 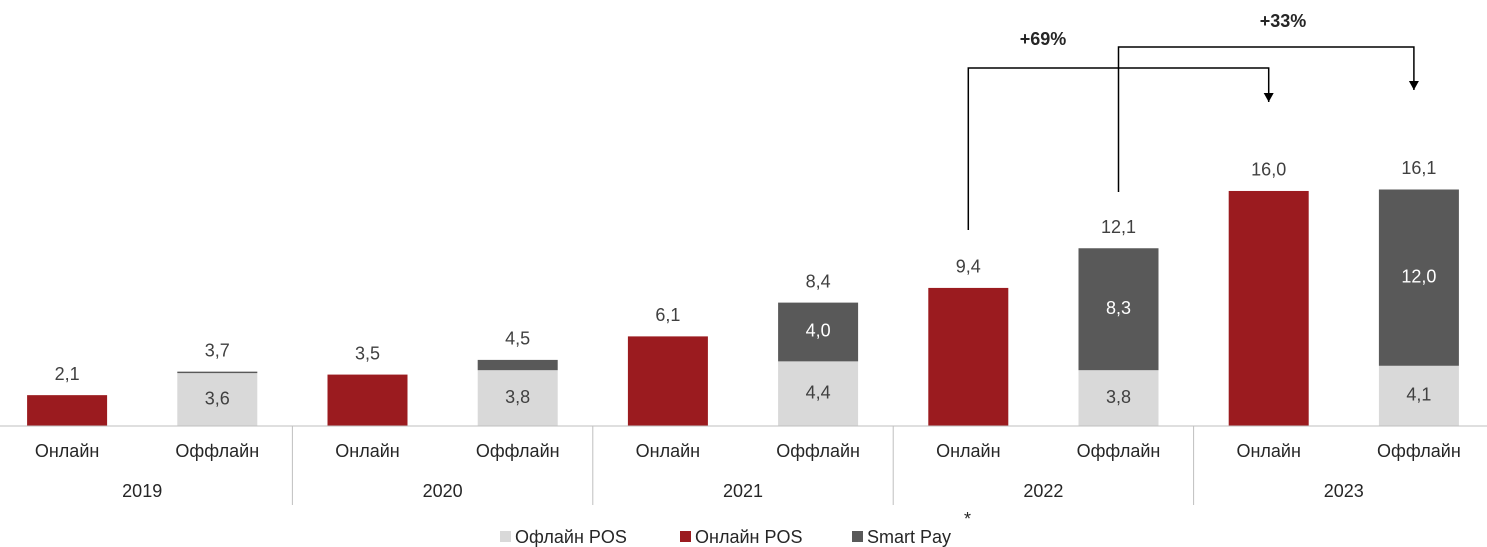 What do you see at coordinates (67, 374) in the screenshot?
I see `total-label: 2,1` at bounding box center [67, 374].